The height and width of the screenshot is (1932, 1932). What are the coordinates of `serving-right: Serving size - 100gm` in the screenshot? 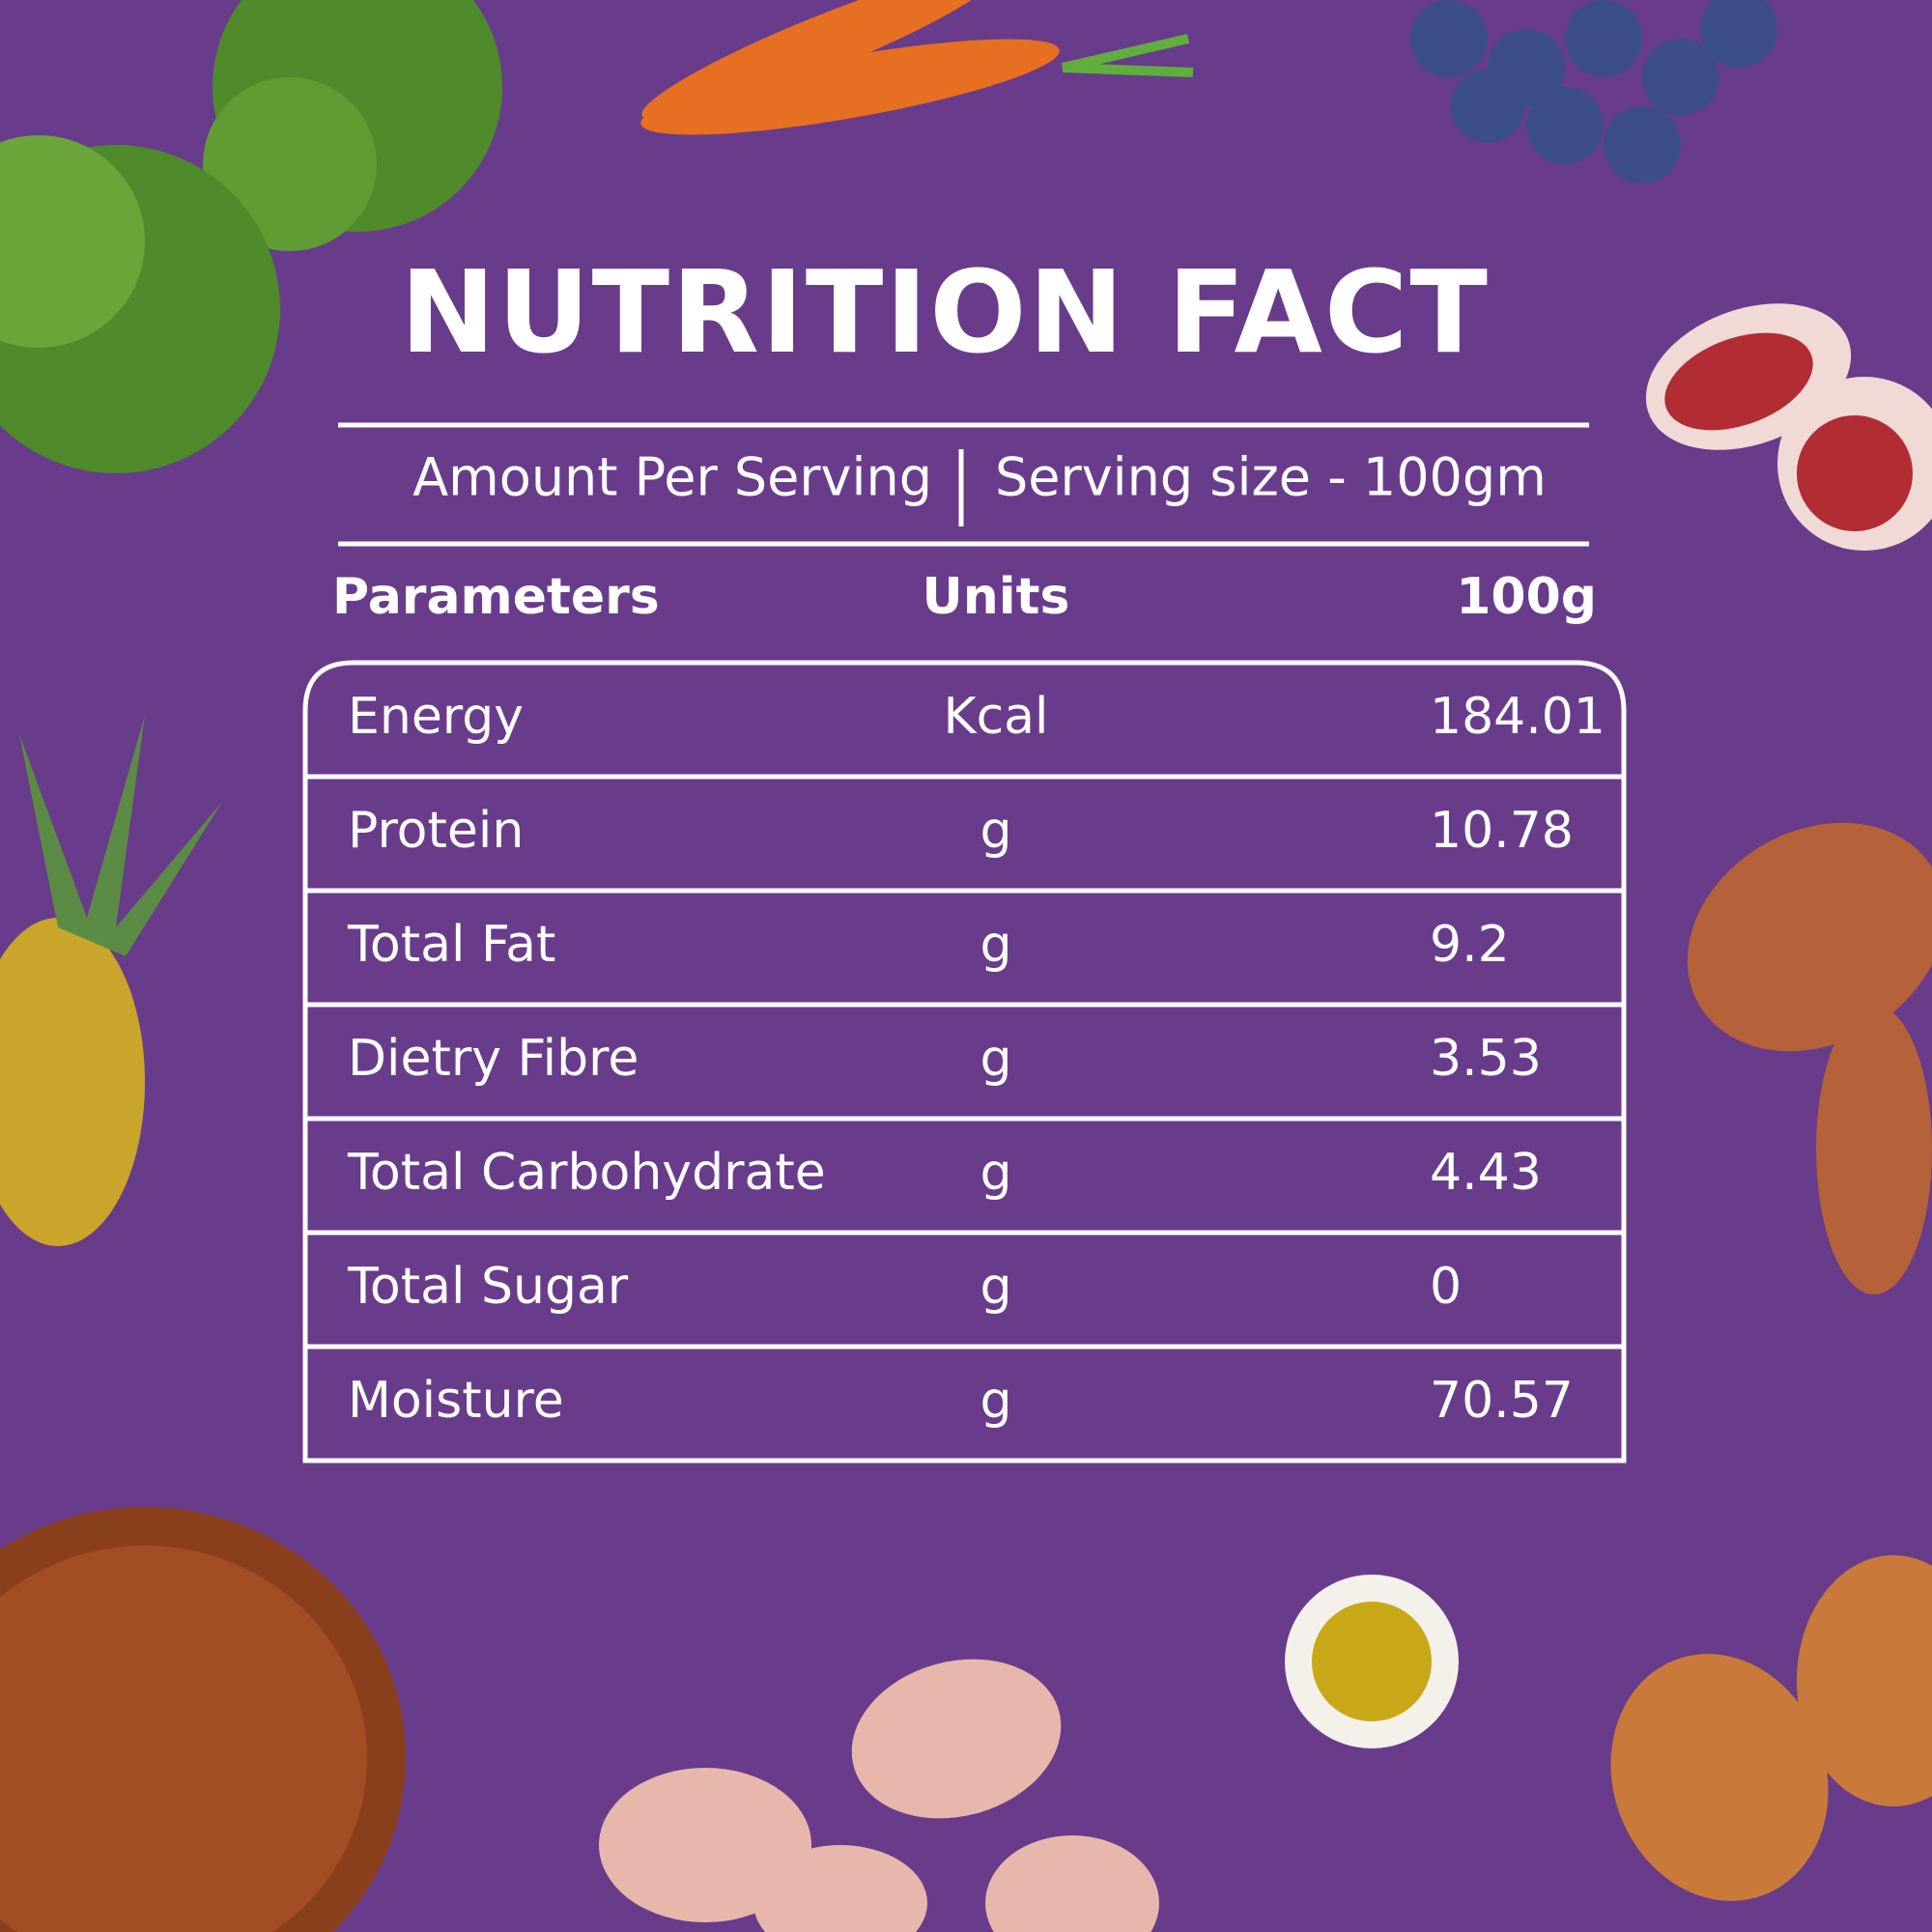 It's located at (1271, 477).